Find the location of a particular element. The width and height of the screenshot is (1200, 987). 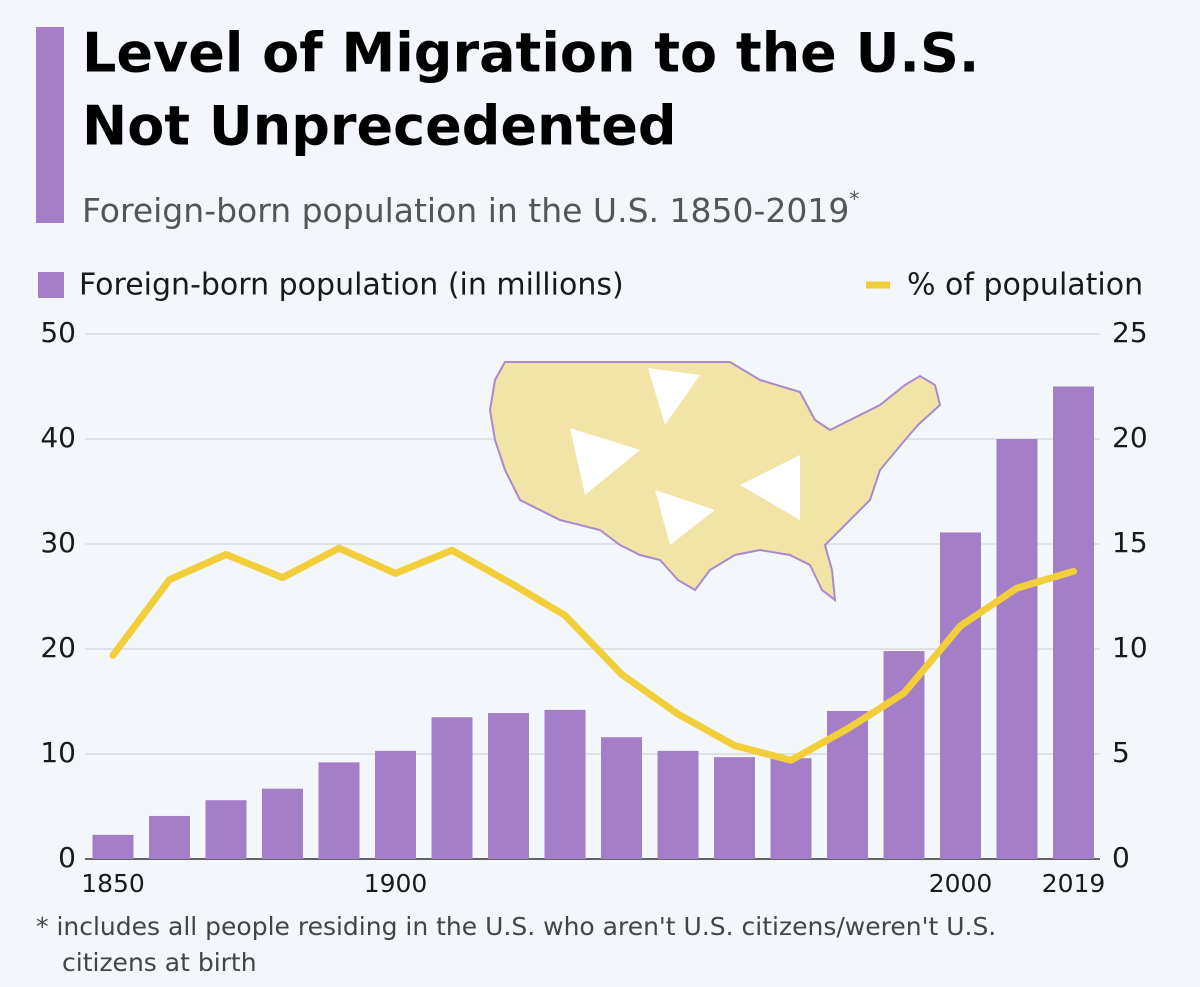

footnote: citizens at birth is located at coordinates (159, 962).